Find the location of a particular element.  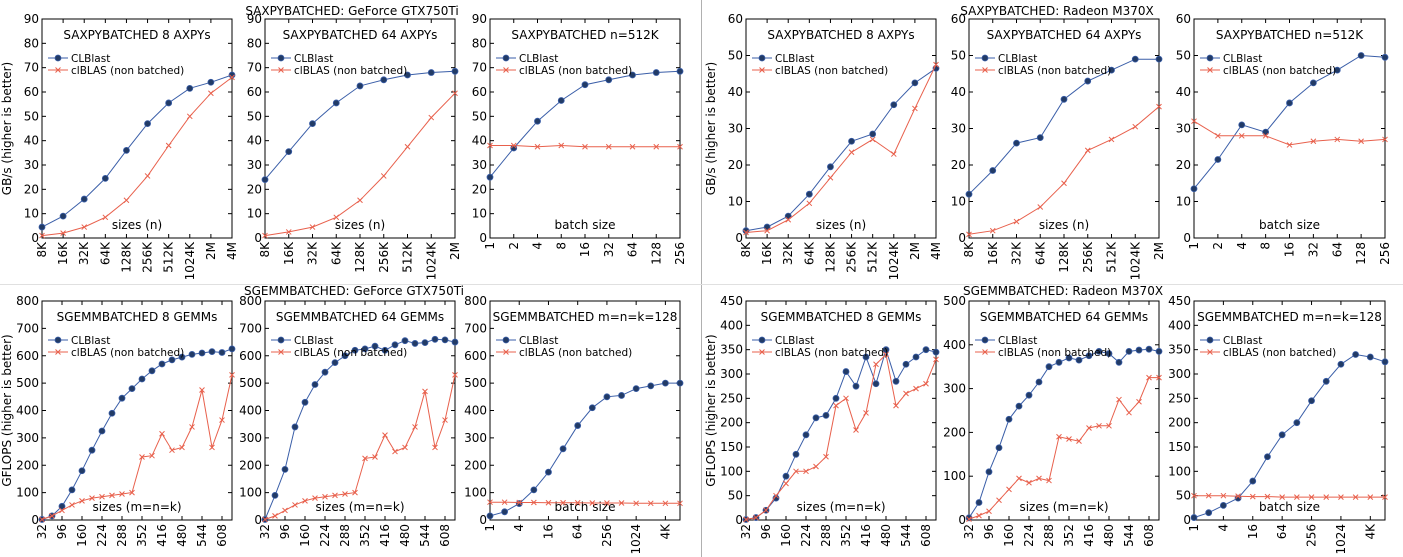

x-tick-label: 160 is located at coordinates (82, 535).